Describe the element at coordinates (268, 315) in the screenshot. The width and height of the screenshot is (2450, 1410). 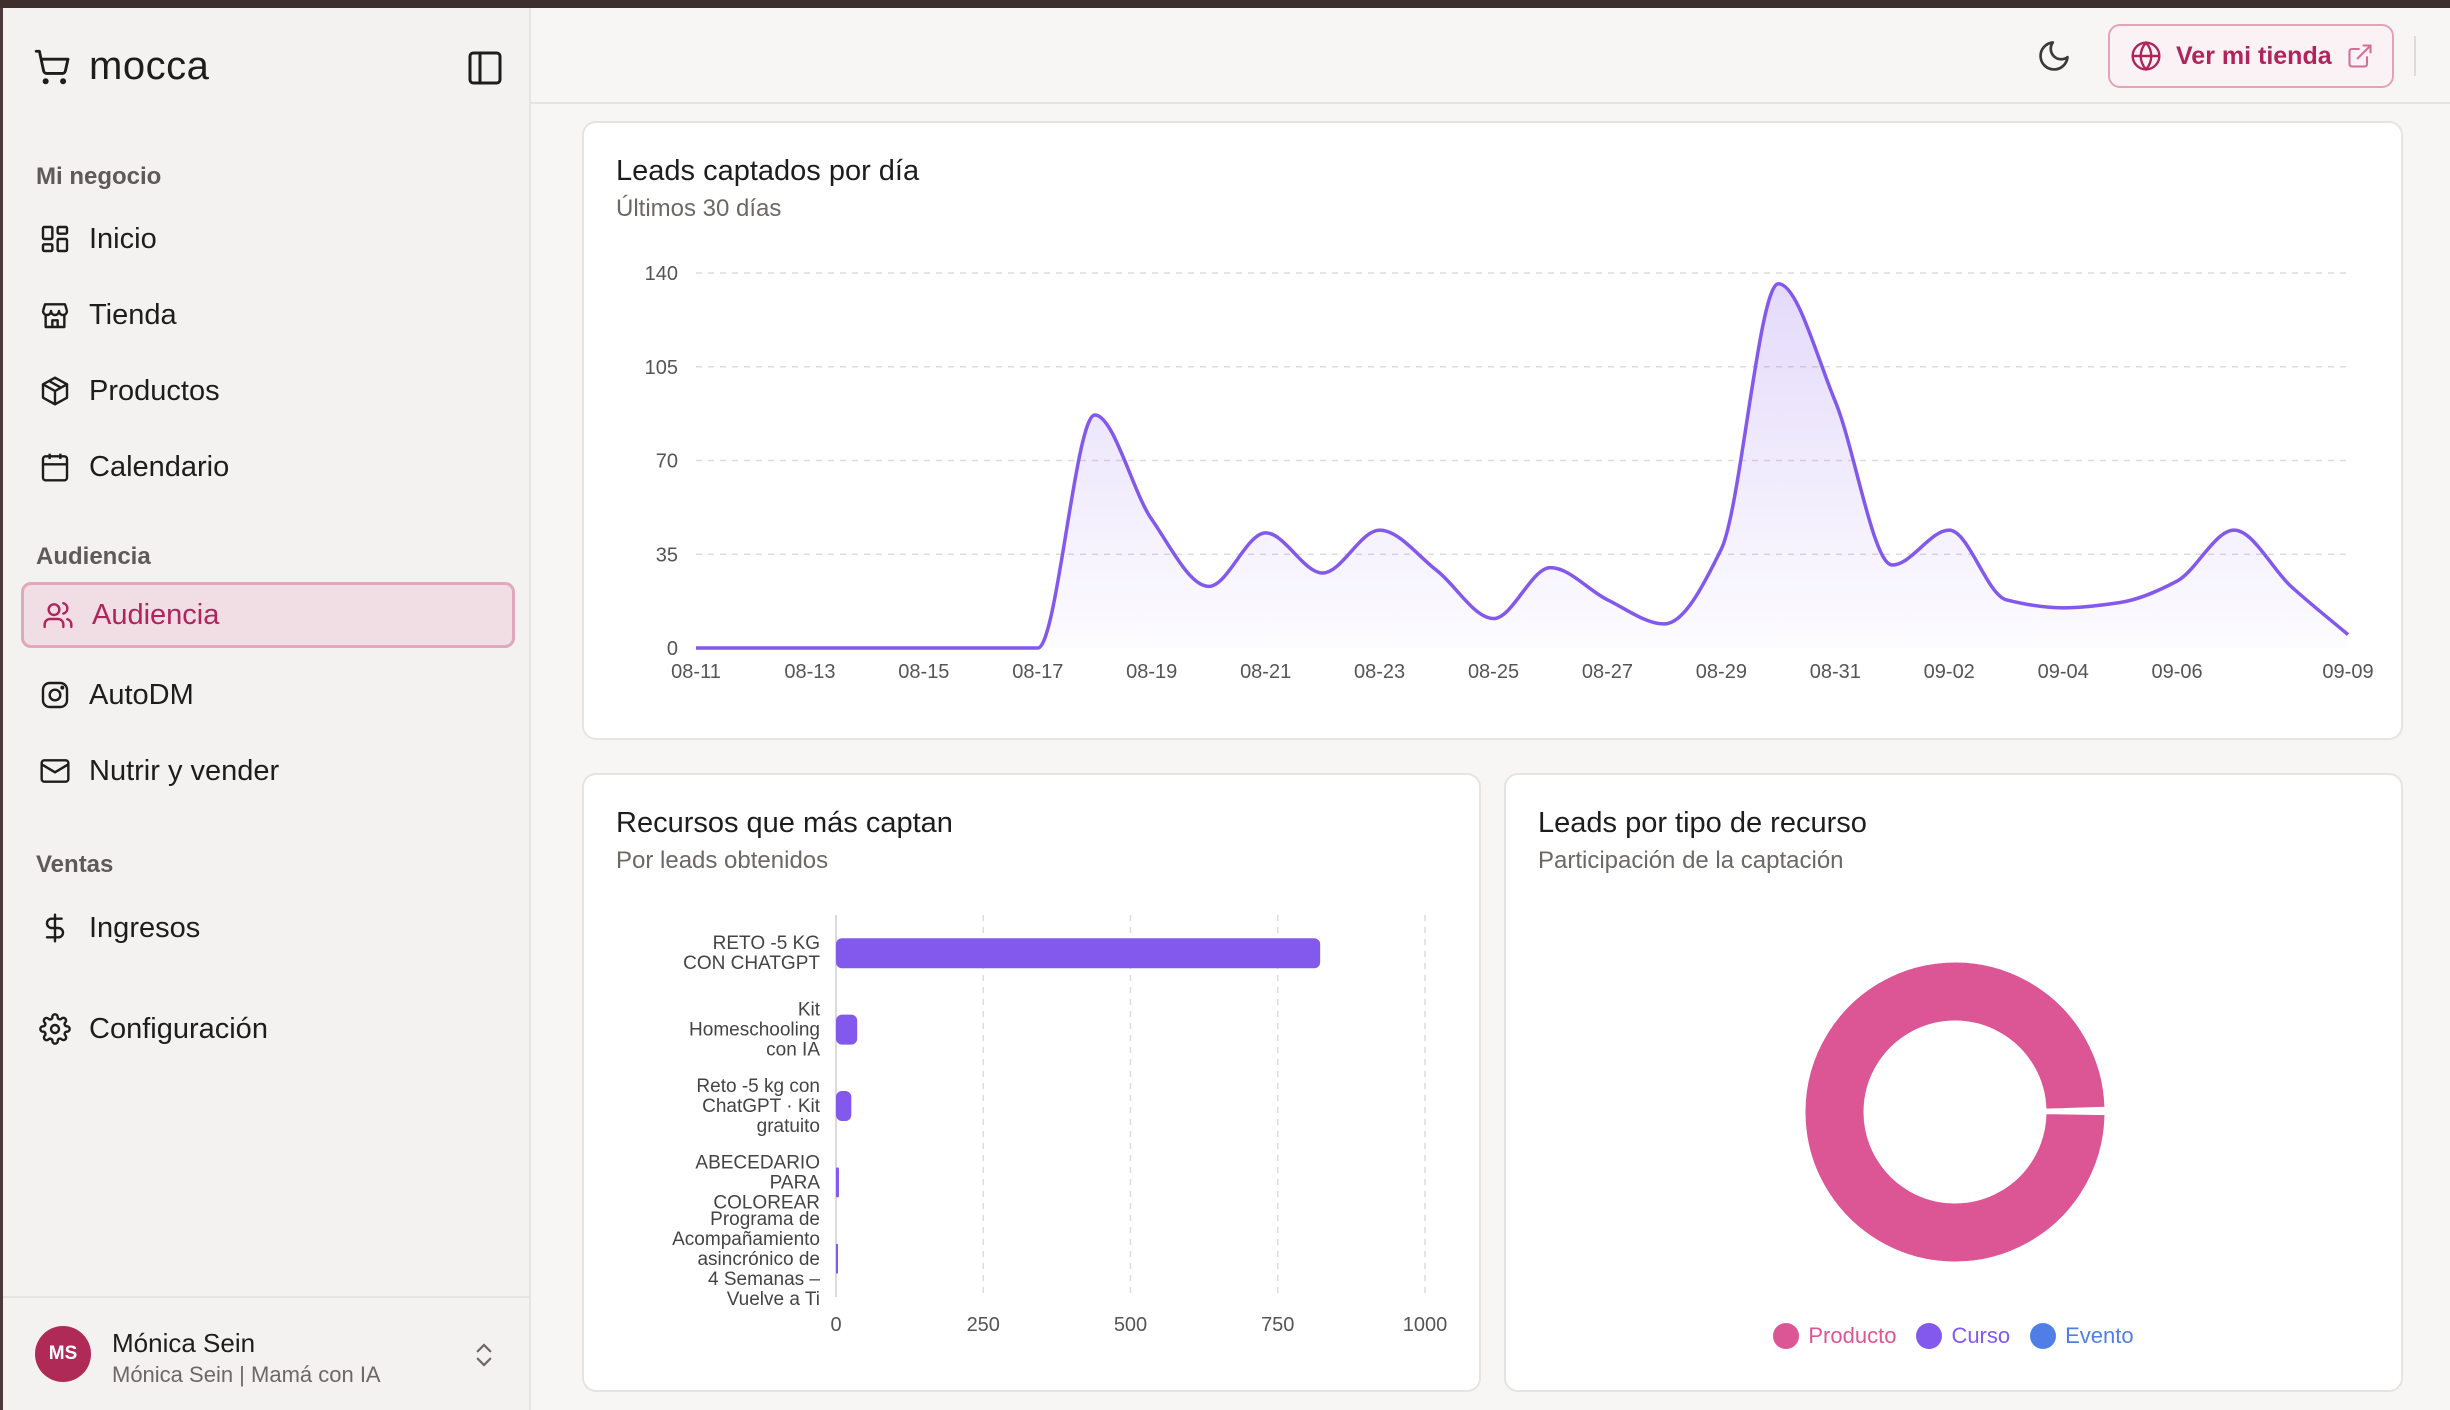
I see `sidebar-item-tienda: Tienda` at that location.